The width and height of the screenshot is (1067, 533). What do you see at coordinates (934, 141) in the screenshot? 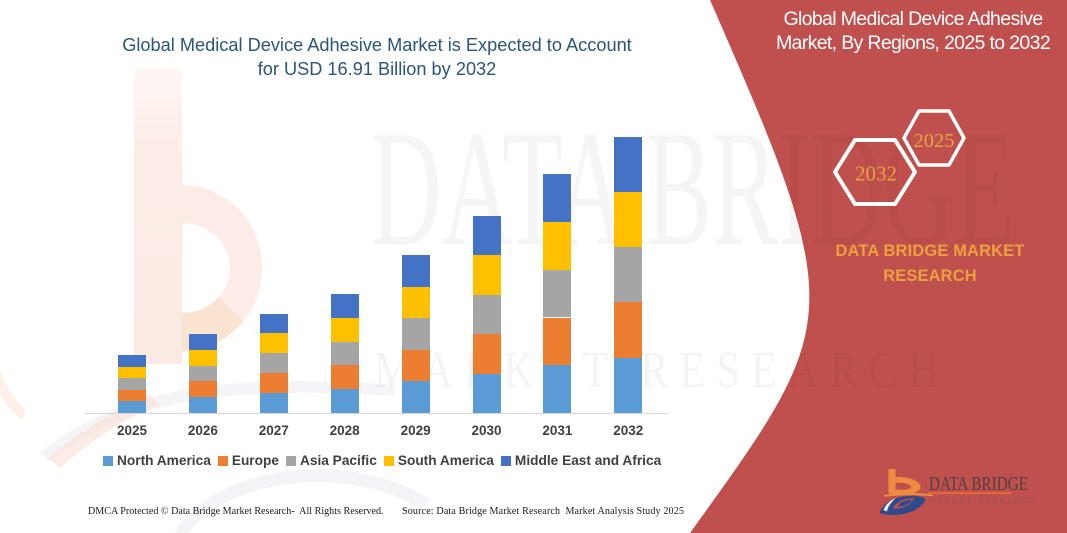
I see `svg-text: 2025` at bounding box center [934, 141].